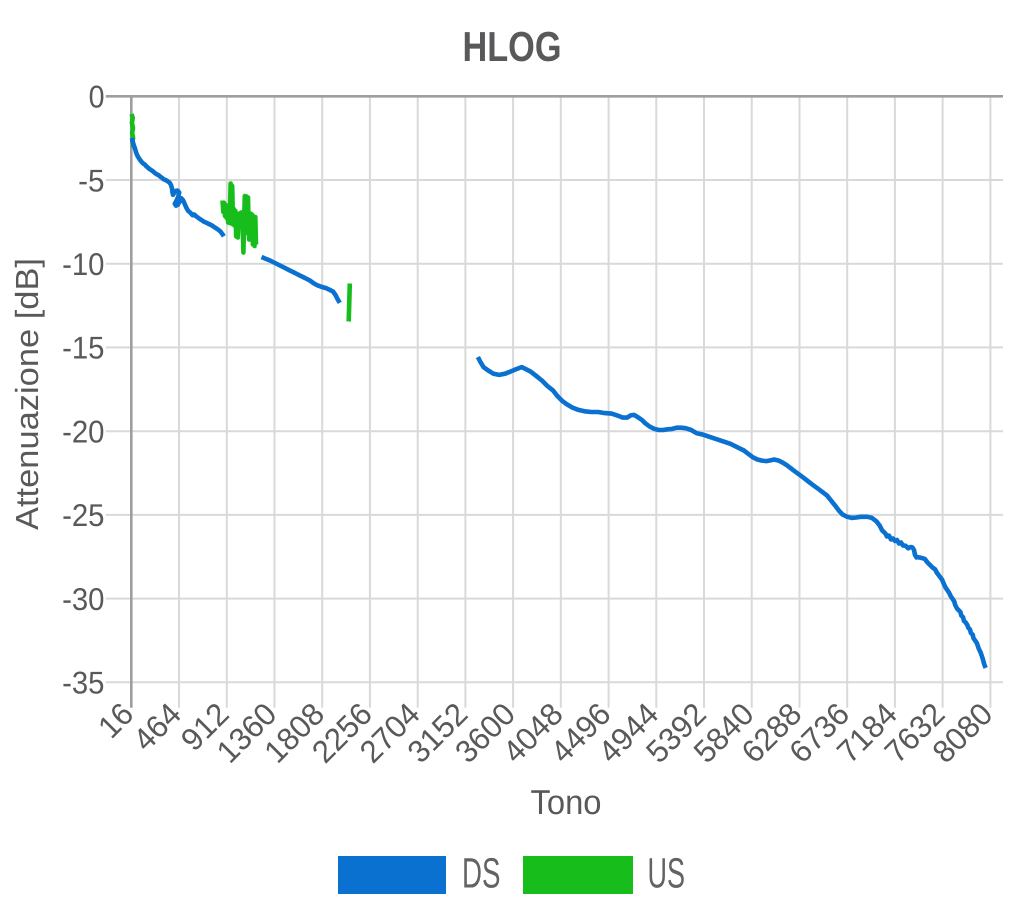  What do you see at coordinates (83, 515) in the screenshot?
I see `svg-text: -25` at bounding box center [83, 515].